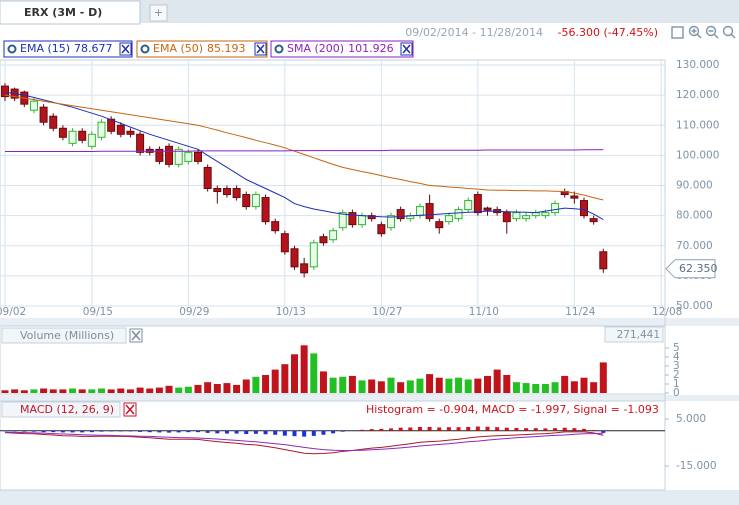 Image resolution: width=739 pixels, height=505 pixels. I want to click on fit-button, so click(677, 32).